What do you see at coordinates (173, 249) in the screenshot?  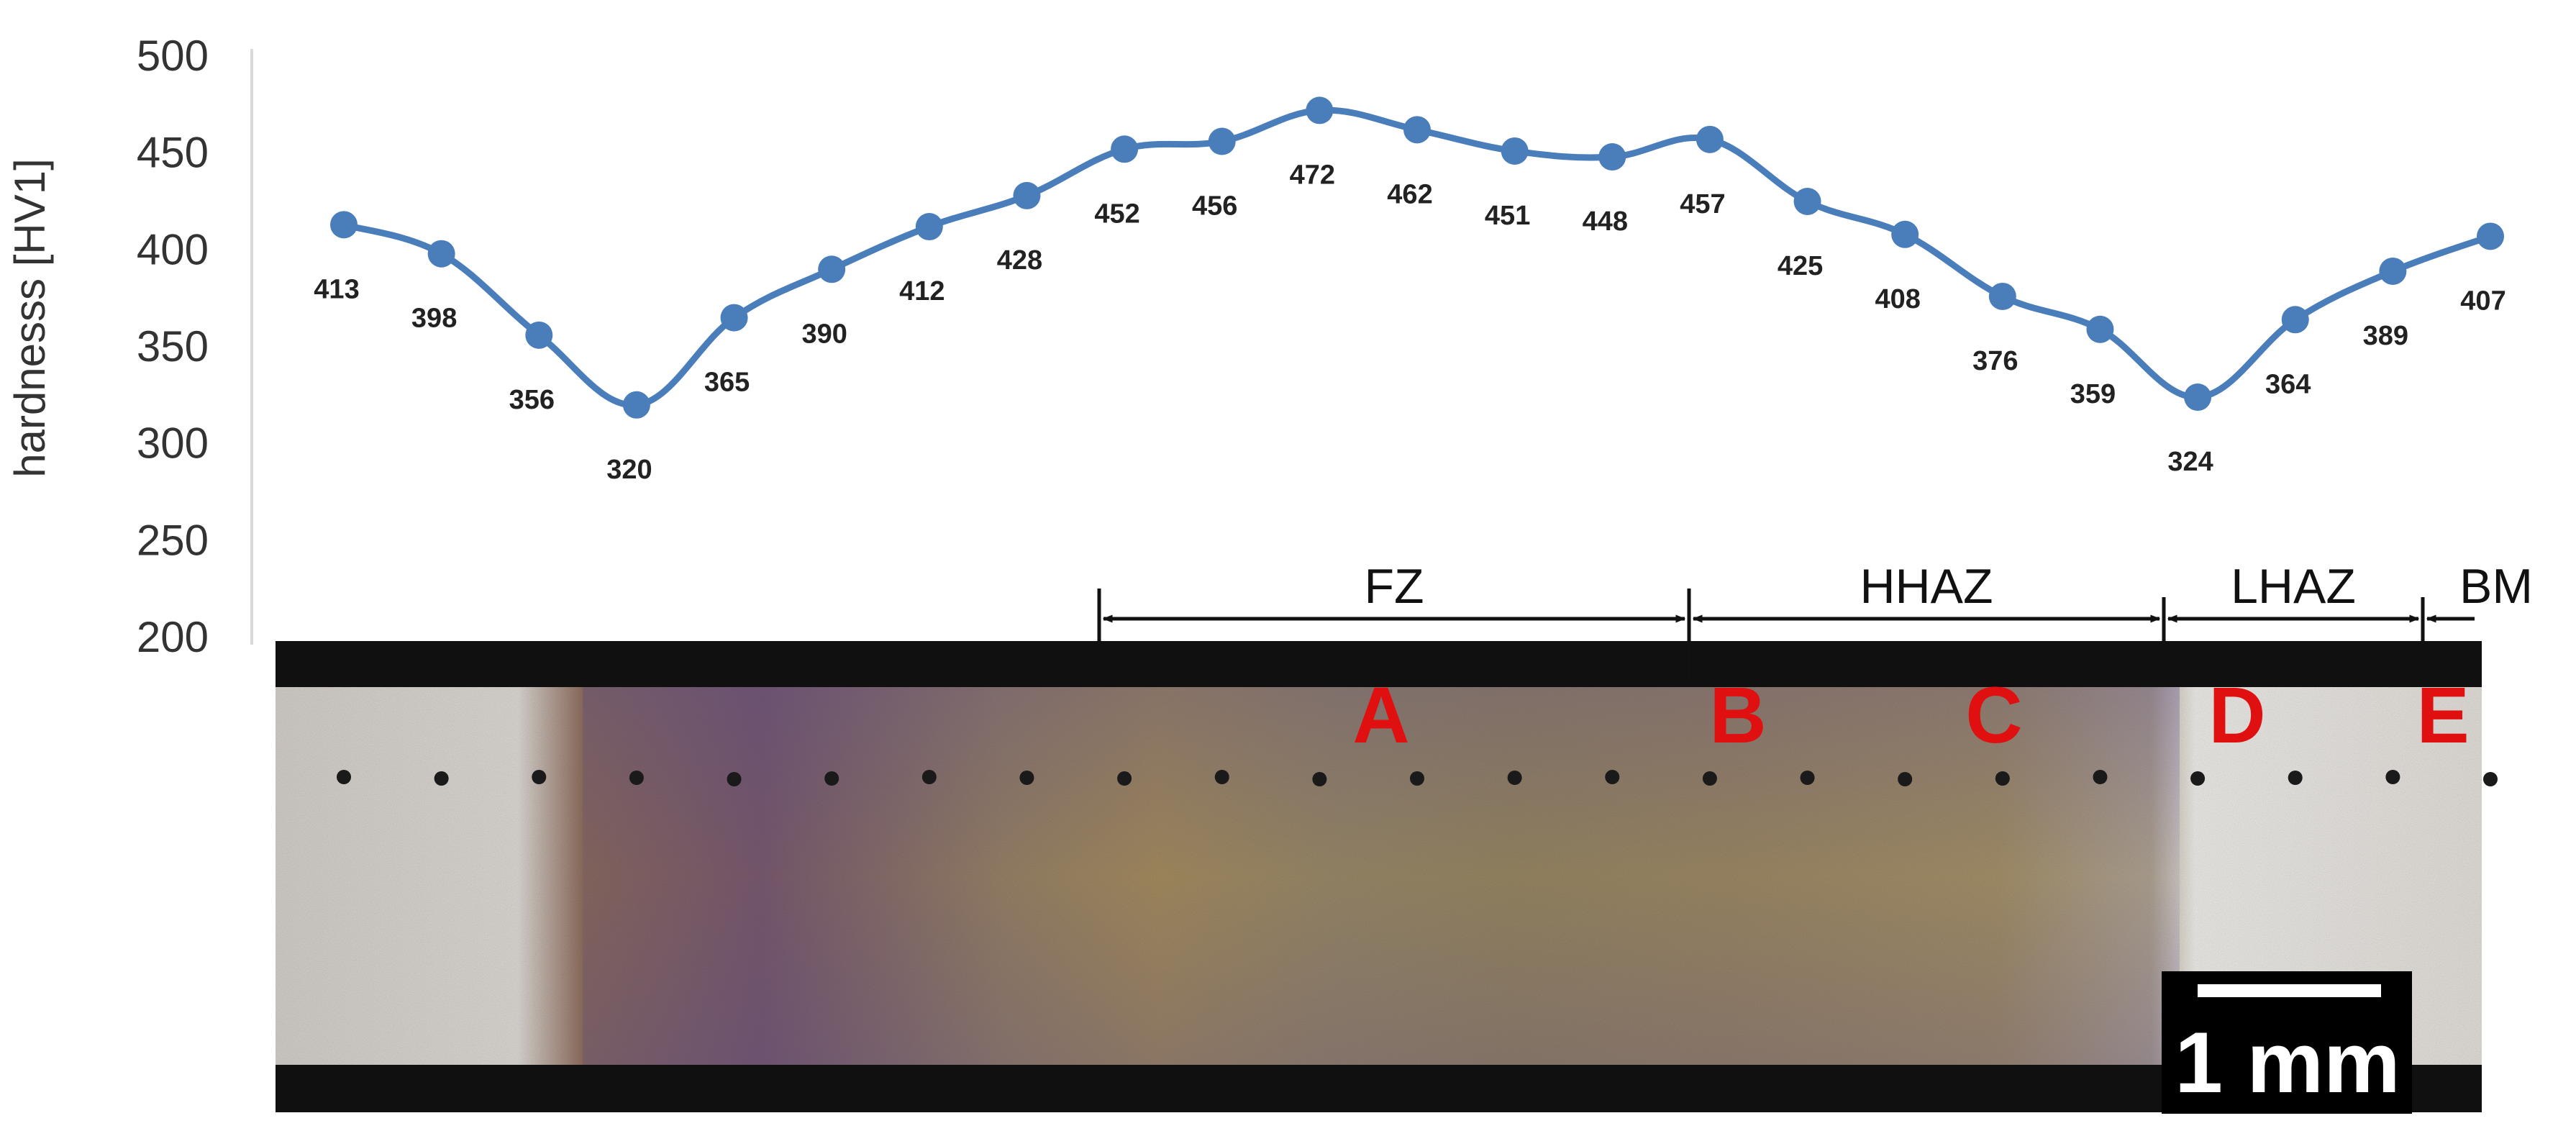 I see `y-tick-label: 400` at bounding box center [173, 249].